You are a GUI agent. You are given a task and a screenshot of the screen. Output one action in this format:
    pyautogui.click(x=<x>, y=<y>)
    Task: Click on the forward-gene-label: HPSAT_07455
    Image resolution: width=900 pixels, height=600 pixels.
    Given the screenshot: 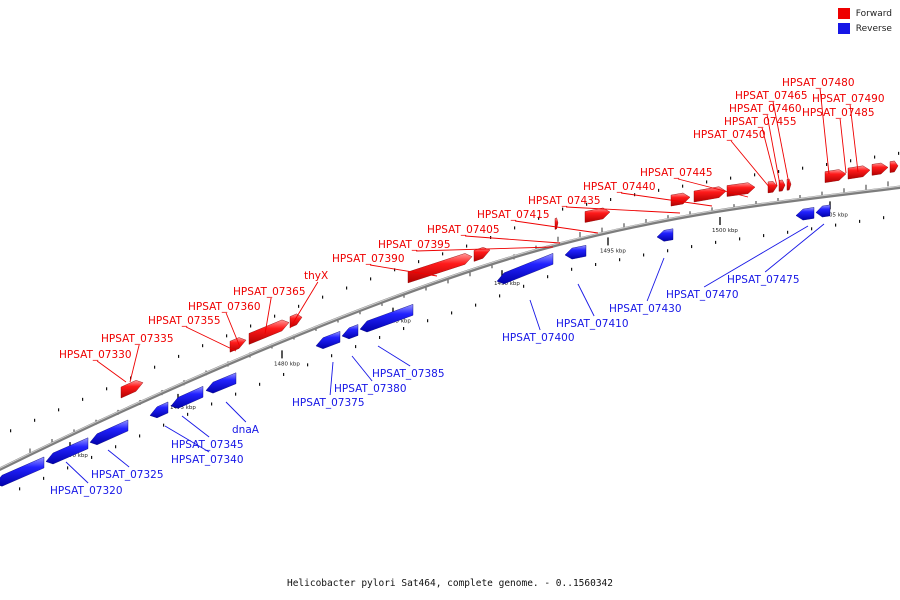 What is the action you would take?
    pyautogui.click(x=760, y=122)
    